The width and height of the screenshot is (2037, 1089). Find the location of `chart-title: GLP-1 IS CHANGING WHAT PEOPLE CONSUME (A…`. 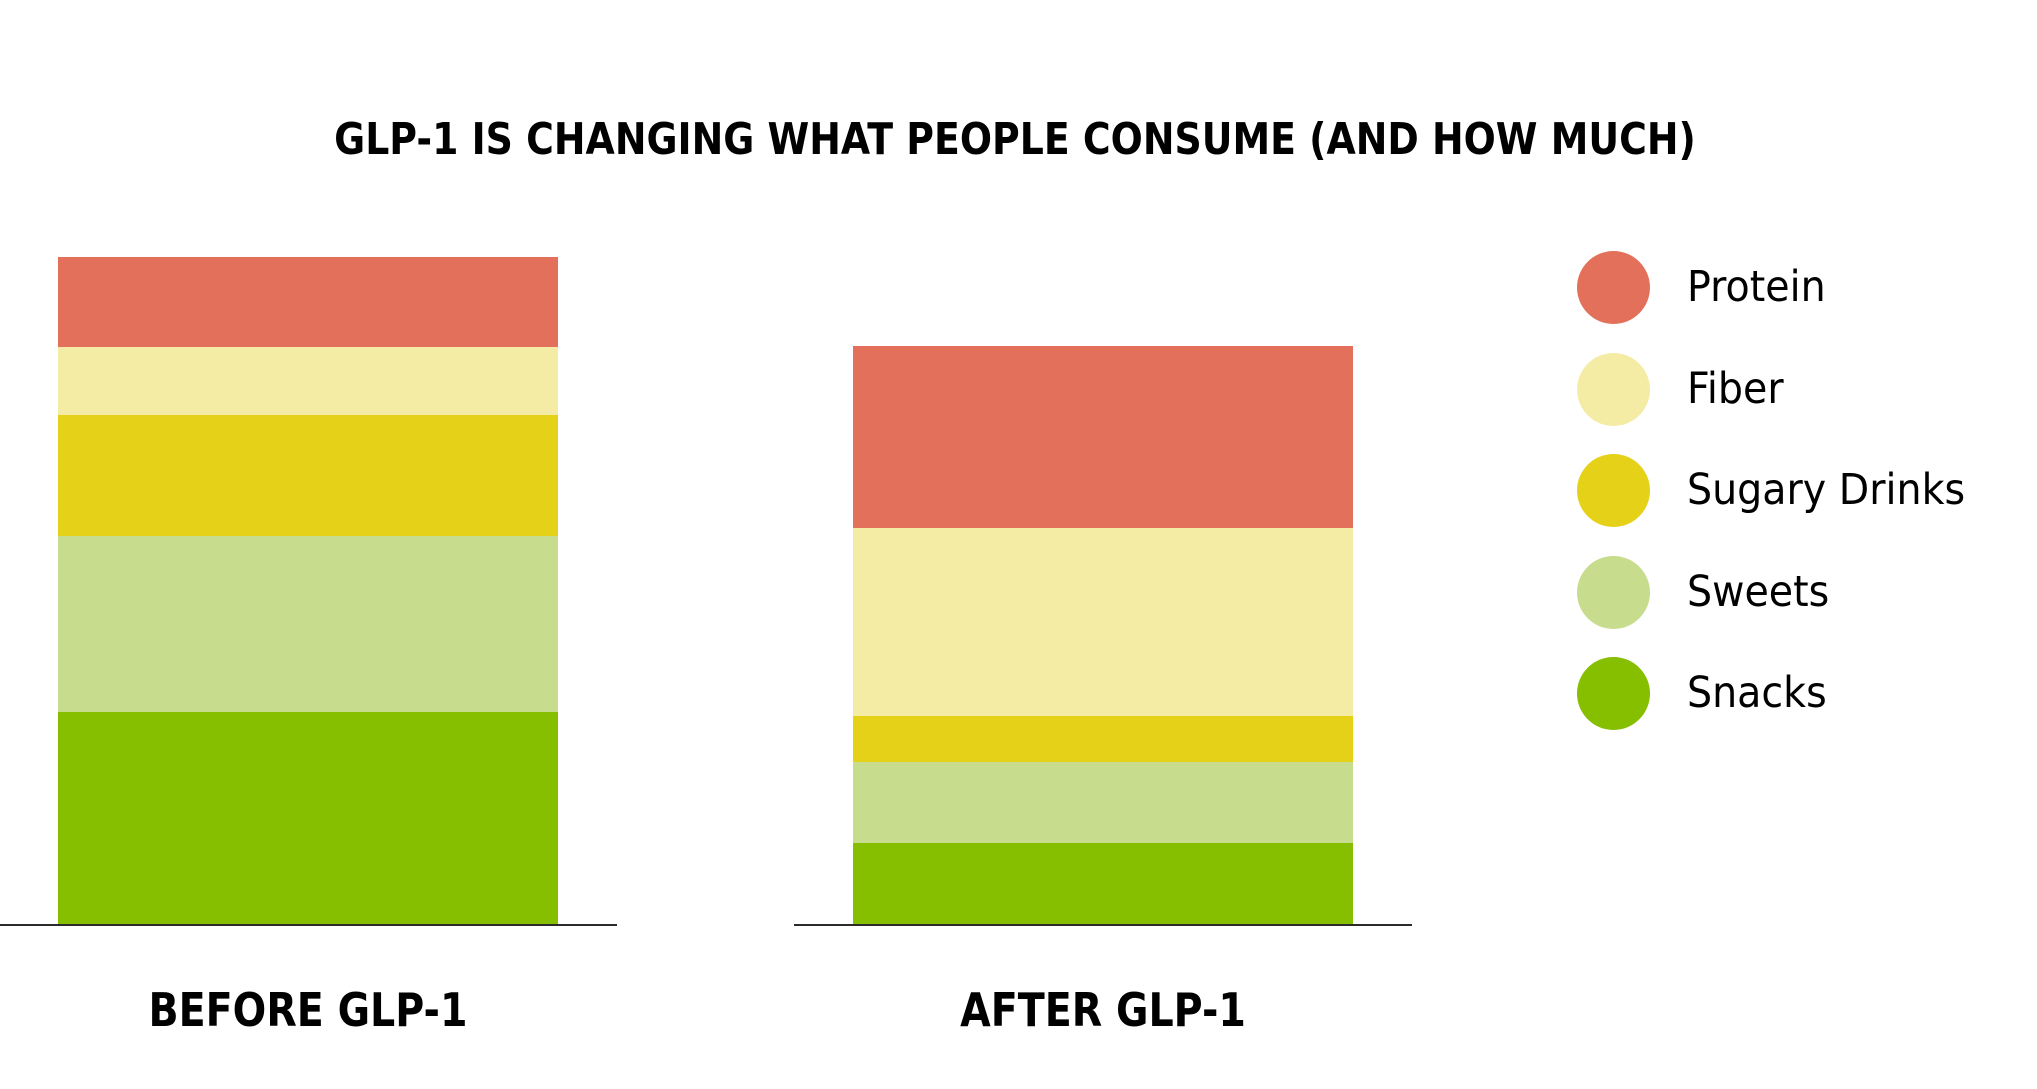

chart-title: GLP-1 IS CHANGING WHAT PEOPLE CONSUME (A… is located at coordinates (1015, 139).